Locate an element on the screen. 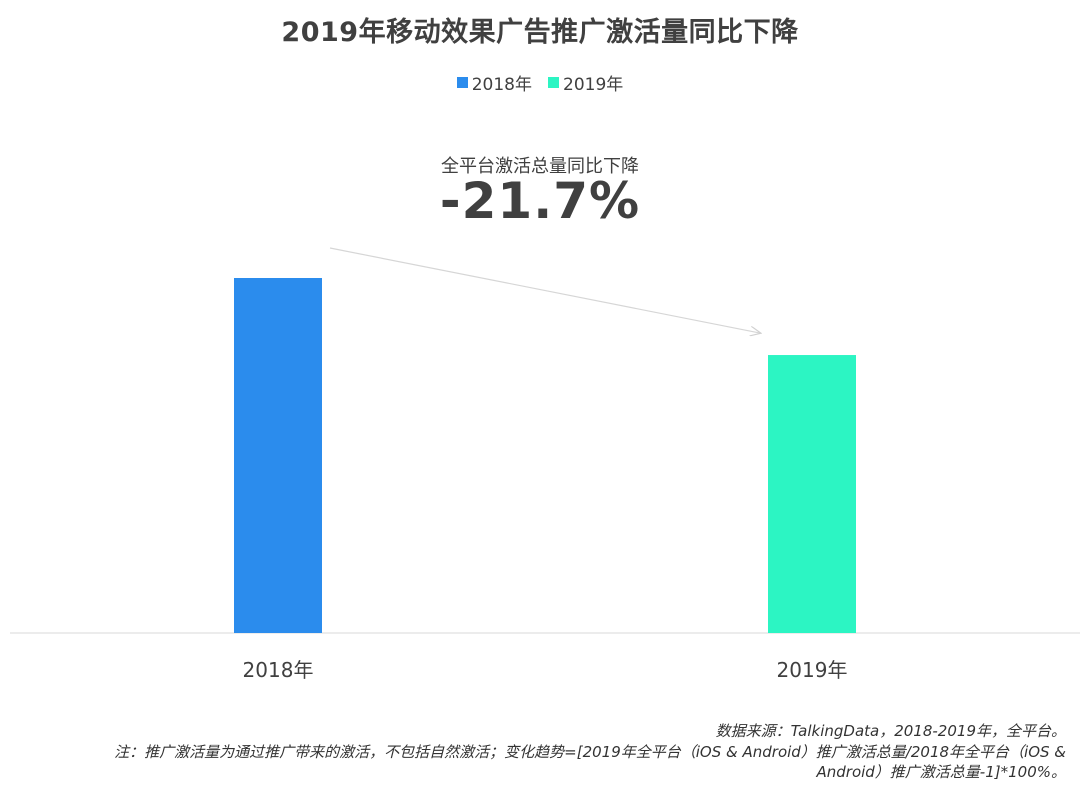 Image resolution: width=1080 pixels, height=787 pixels. legend-label-2018: 2018年 is located at coordinates (501, 85).